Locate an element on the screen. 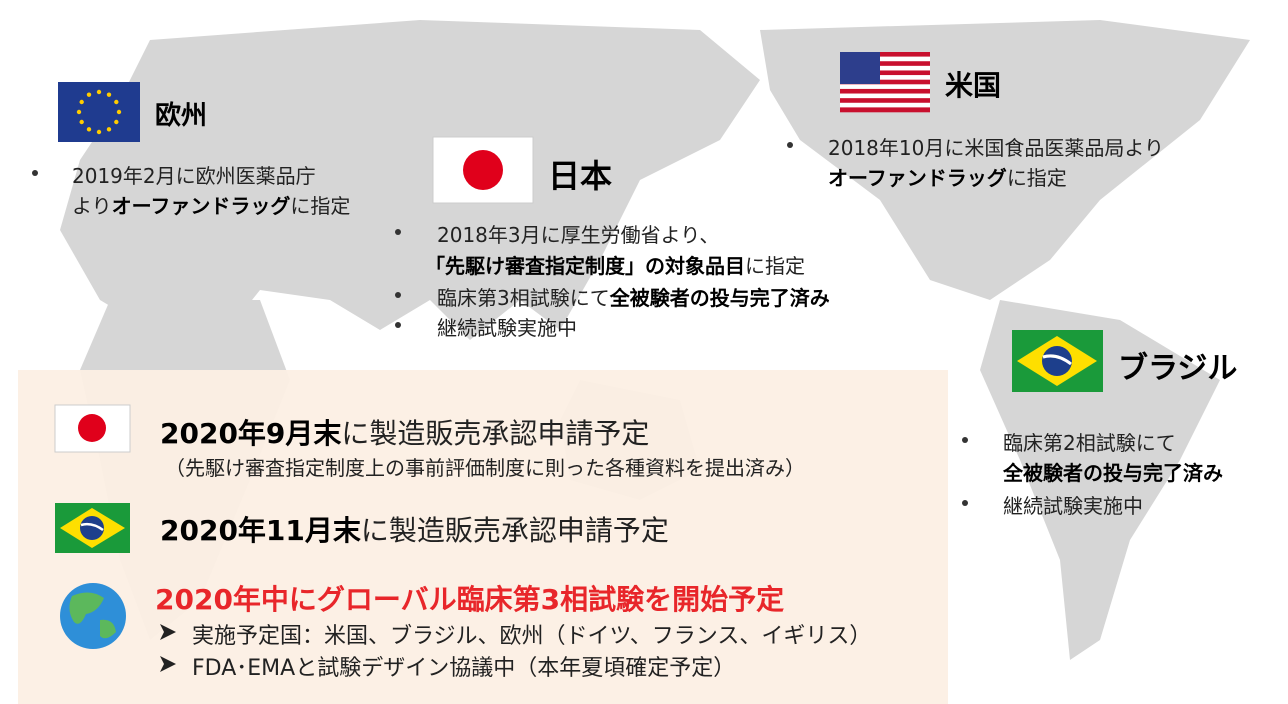 Image resolution: width=1288 pixels, height=704 pixels. text-line: オーファンドラッグに指定 is located at coordinates (947, 176).